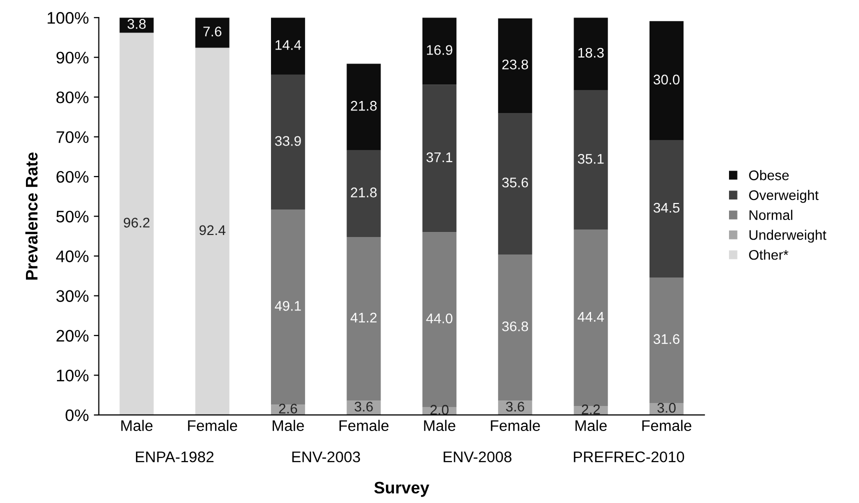 Image resolution: width=859 pixels, height=503 pixels. I want to click on data-label: 23.8, so click(515, 65).